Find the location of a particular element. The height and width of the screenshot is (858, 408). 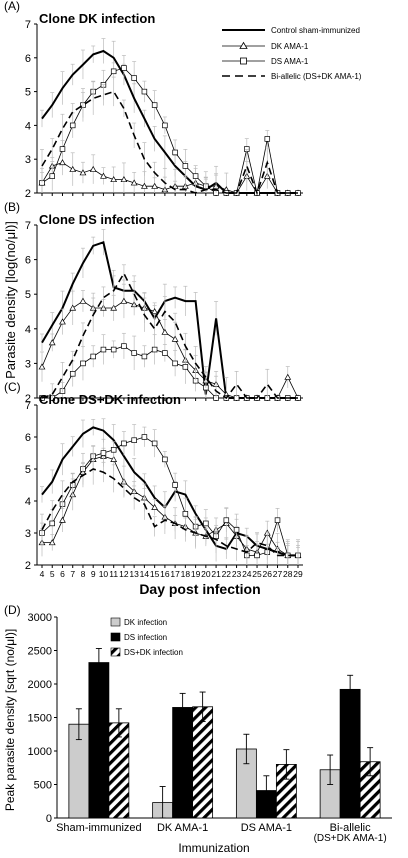

bar-category-label: (DS+DK AMA-1) is located at coordinates (350, 838).